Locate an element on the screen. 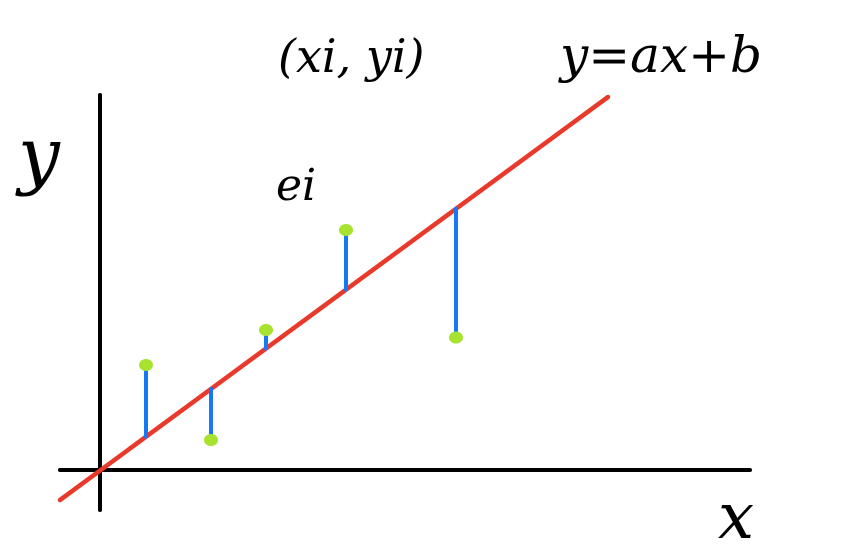  x-axis-label: x is located at coordinates (736, 517).